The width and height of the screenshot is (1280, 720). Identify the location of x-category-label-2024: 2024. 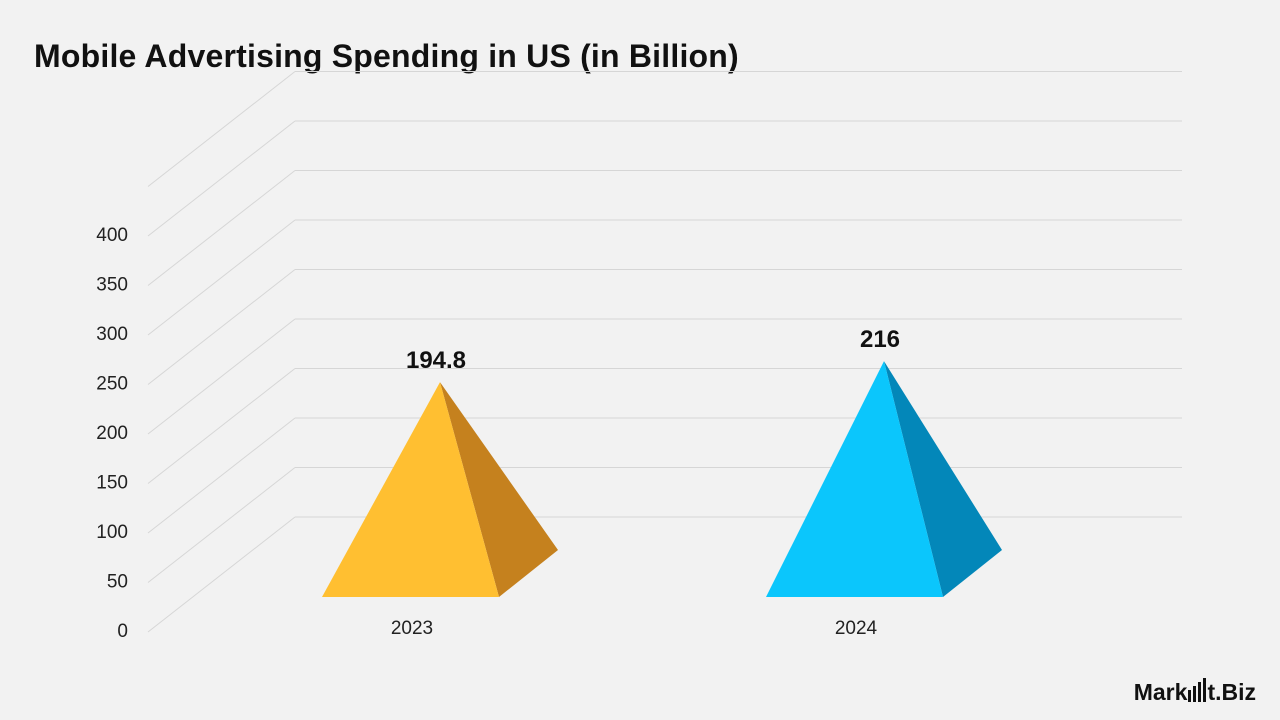
(856, 628).